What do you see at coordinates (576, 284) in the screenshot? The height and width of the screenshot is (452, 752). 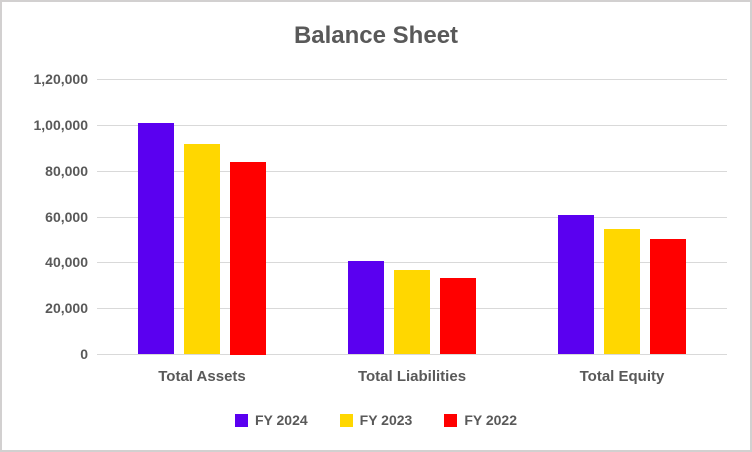 I see `bar-fy-2024-total-equity` at bounding box center [576, 284].